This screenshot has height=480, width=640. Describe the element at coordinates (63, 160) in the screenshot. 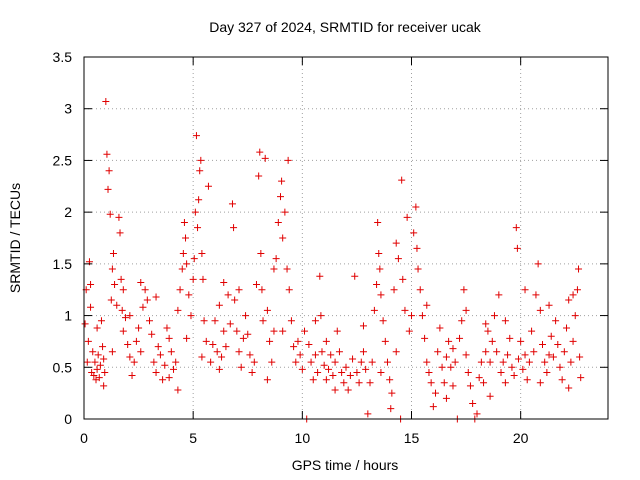

I see `y-tick-label: 2.5` at that location.